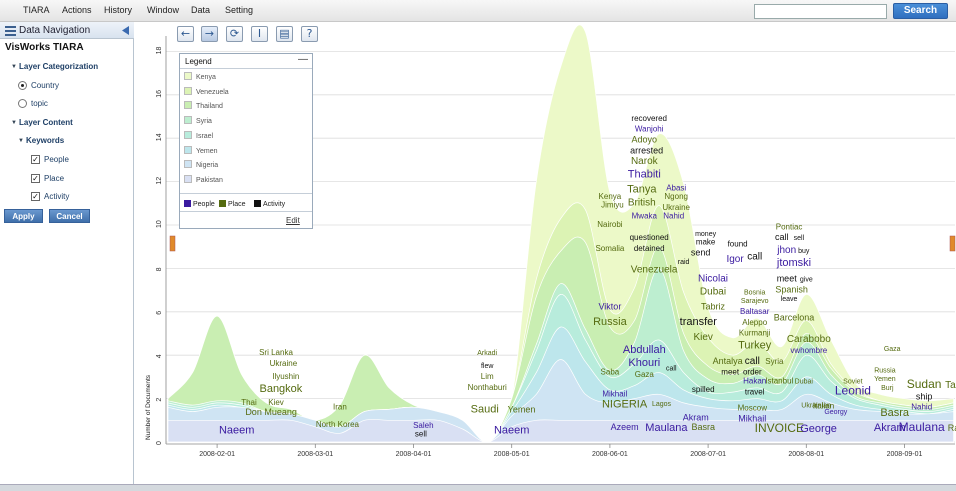 The height and width of the screenshot is (491, 956). What do you see at coordinates (713, 278) in the screenshot?
I see `keyword-people: Nicolai` at bounding box center [713, 278].